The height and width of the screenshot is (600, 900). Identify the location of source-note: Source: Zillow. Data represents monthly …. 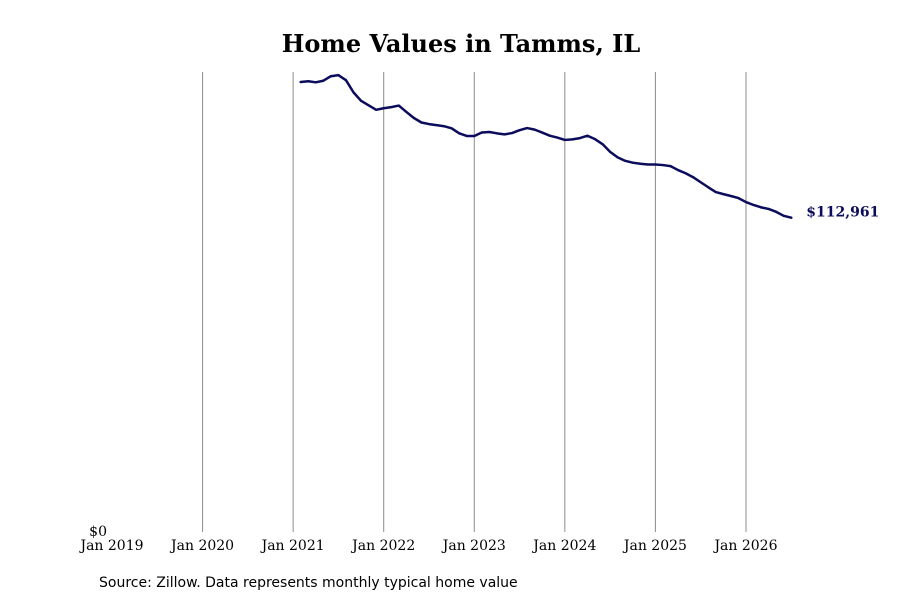
(308, 583).